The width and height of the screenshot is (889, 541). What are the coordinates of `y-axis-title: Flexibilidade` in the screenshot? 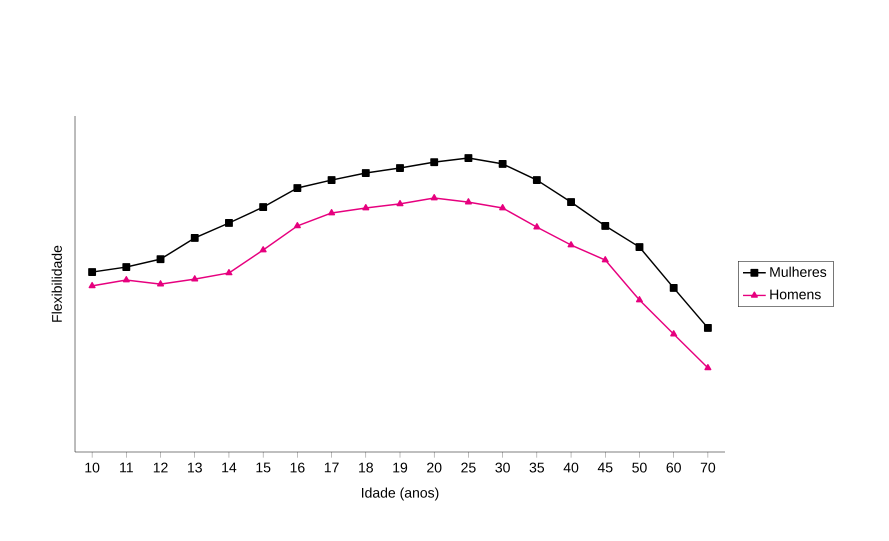 It's located at (57, 284).